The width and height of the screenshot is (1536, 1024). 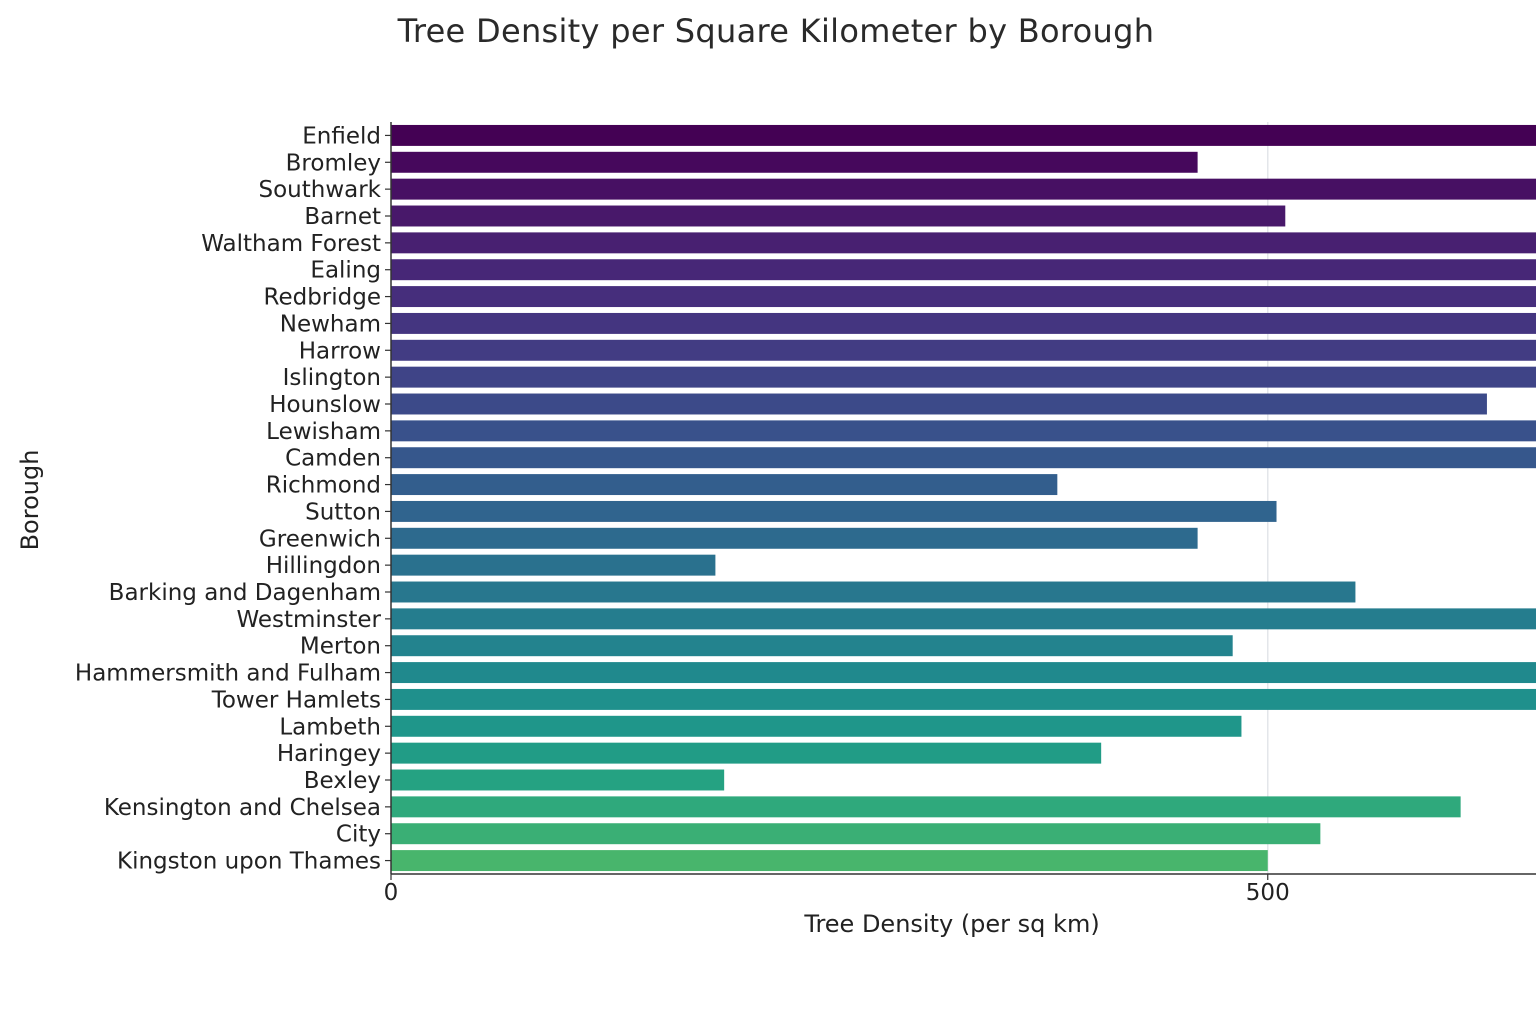 I want to click on y-tick-label-17: Barking and Dagenham, so click(x=245, y=593).